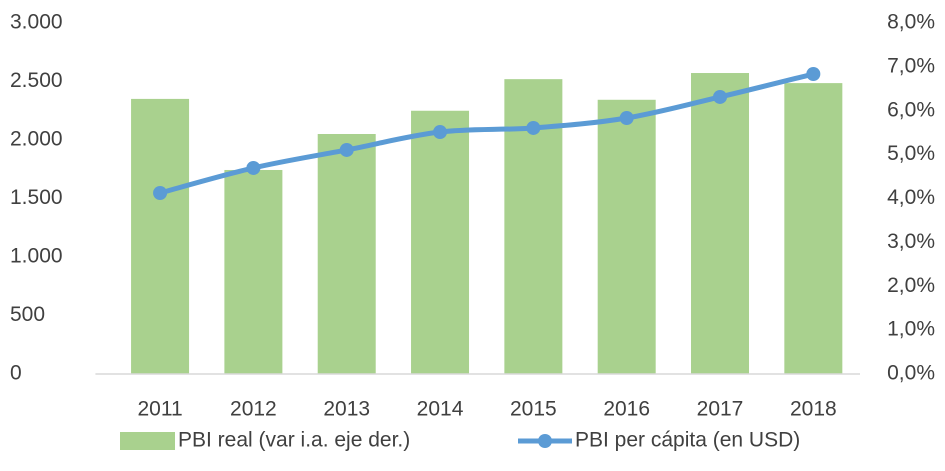 The image size is (945, 471). Describe the element at coordinates (36, 22) in the screenshot. I see `y-tick-label: 3.000` at that location.